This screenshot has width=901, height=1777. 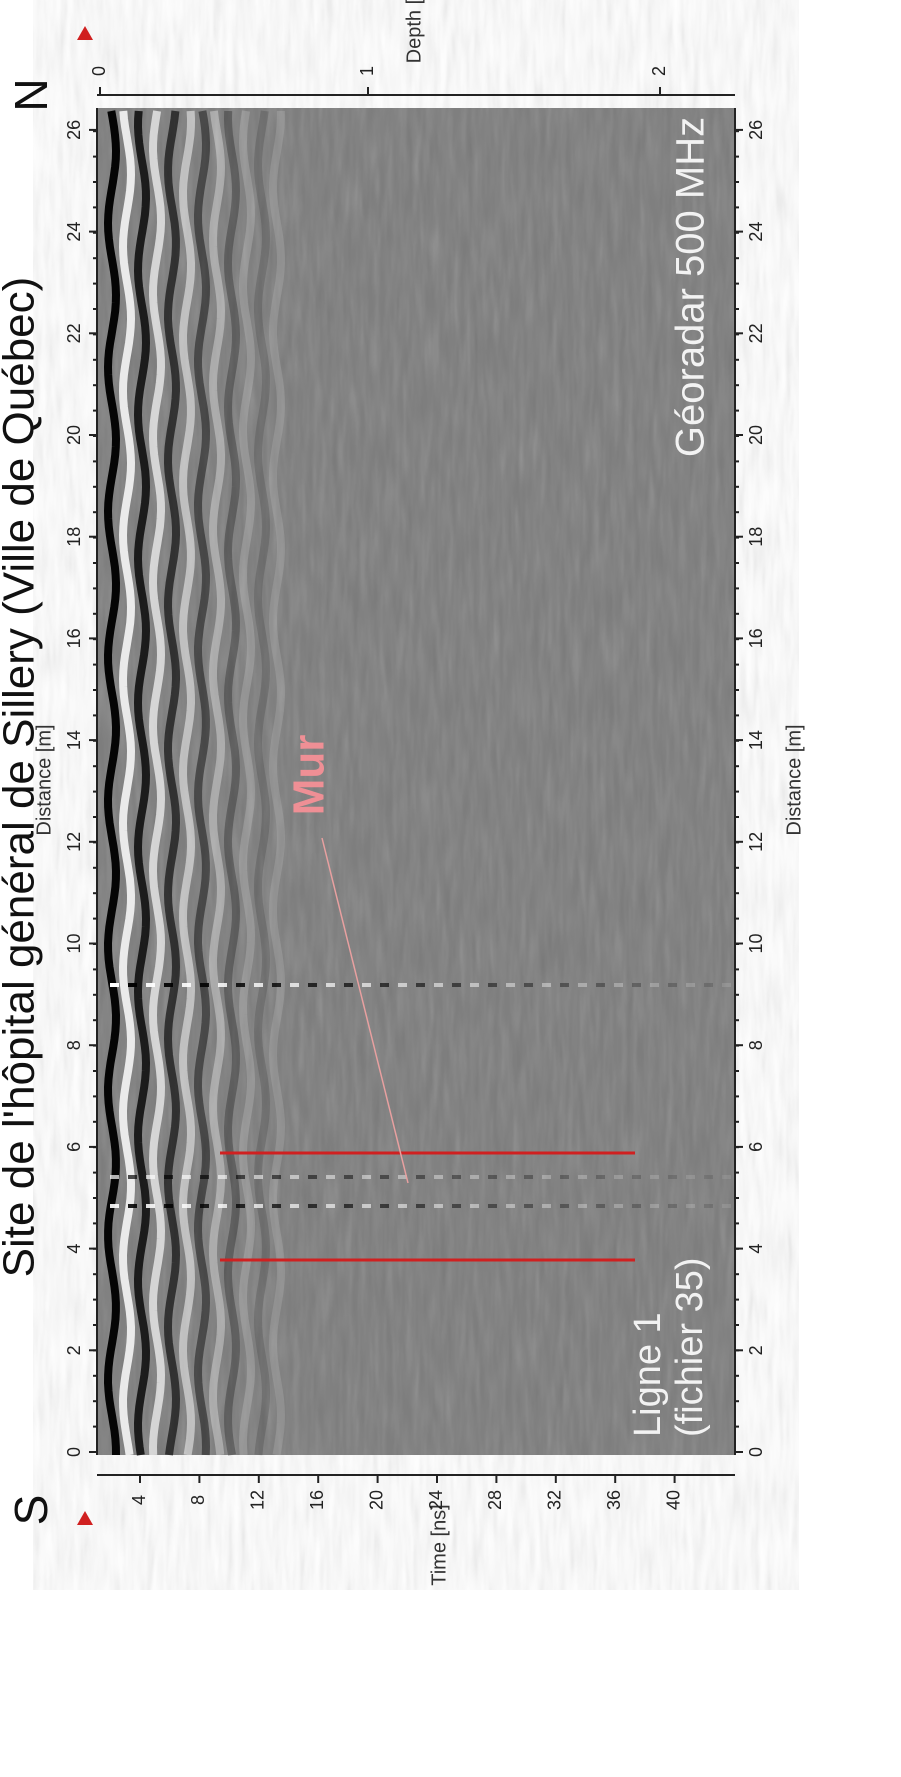 I want to click on compass-end: N, so click(x=31, y=94).